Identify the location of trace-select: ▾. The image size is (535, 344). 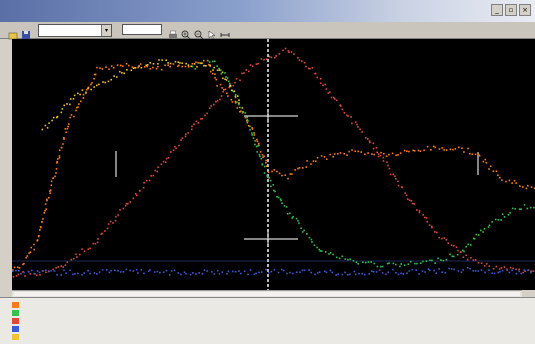
(75, 30).